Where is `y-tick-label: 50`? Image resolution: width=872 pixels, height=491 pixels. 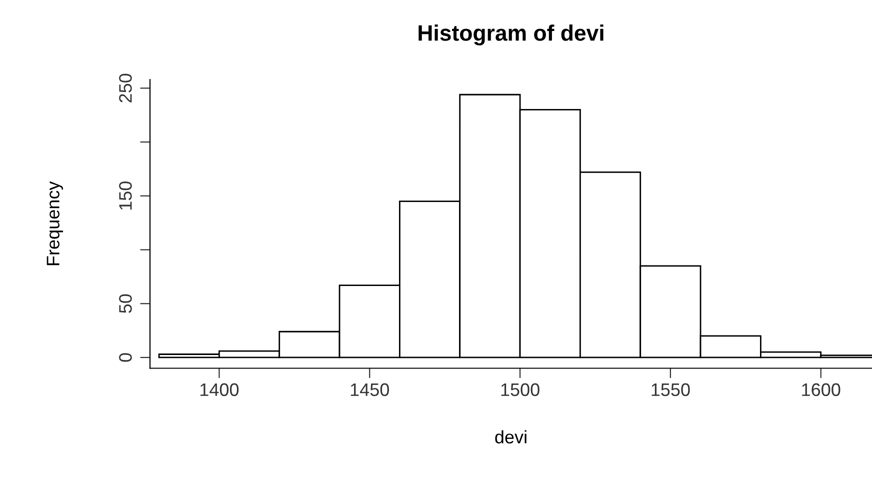 y-tick-label: 50 is located at coordinates (125, 303).